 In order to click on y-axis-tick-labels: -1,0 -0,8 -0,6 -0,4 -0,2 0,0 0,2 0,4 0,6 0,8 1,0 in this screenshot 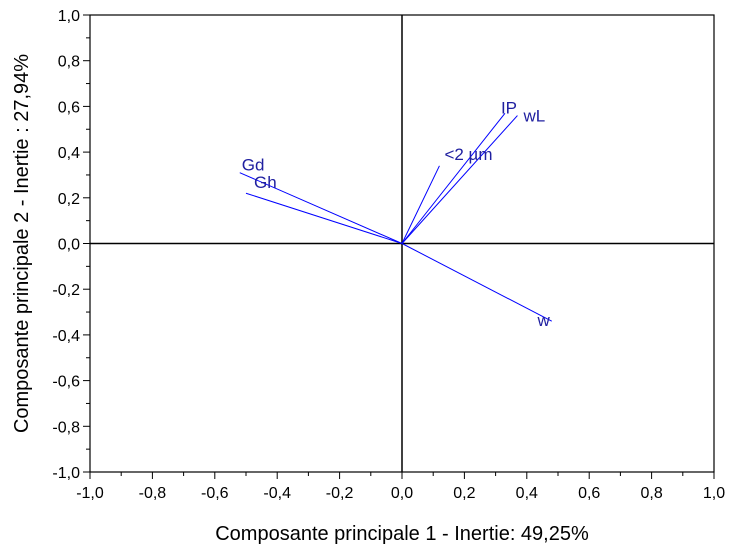, I will do `click(66, 245)`.